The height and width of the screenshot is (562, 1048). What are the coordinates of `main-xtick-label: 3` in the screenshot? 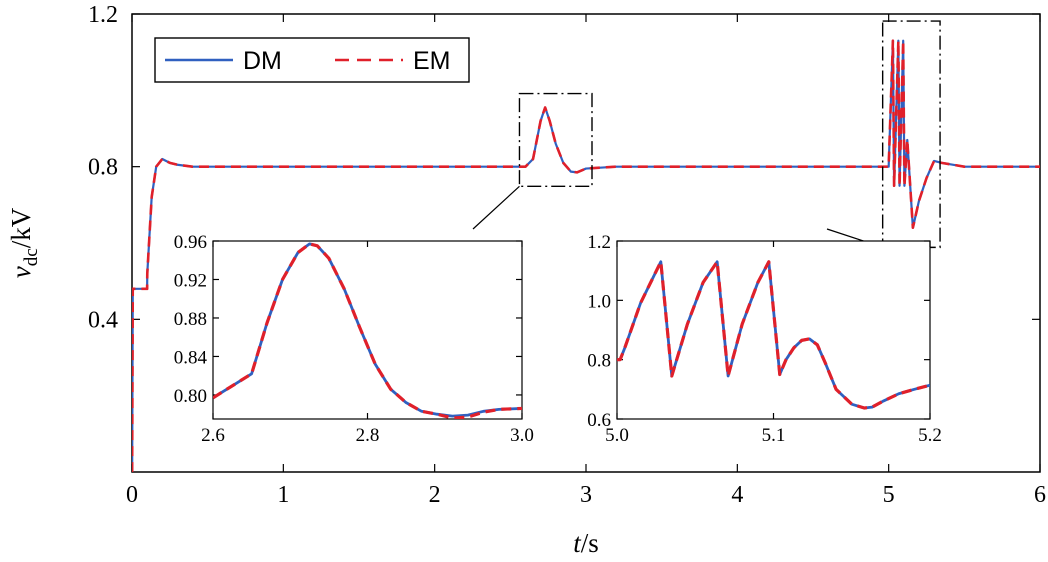 It's located at (586, 495).